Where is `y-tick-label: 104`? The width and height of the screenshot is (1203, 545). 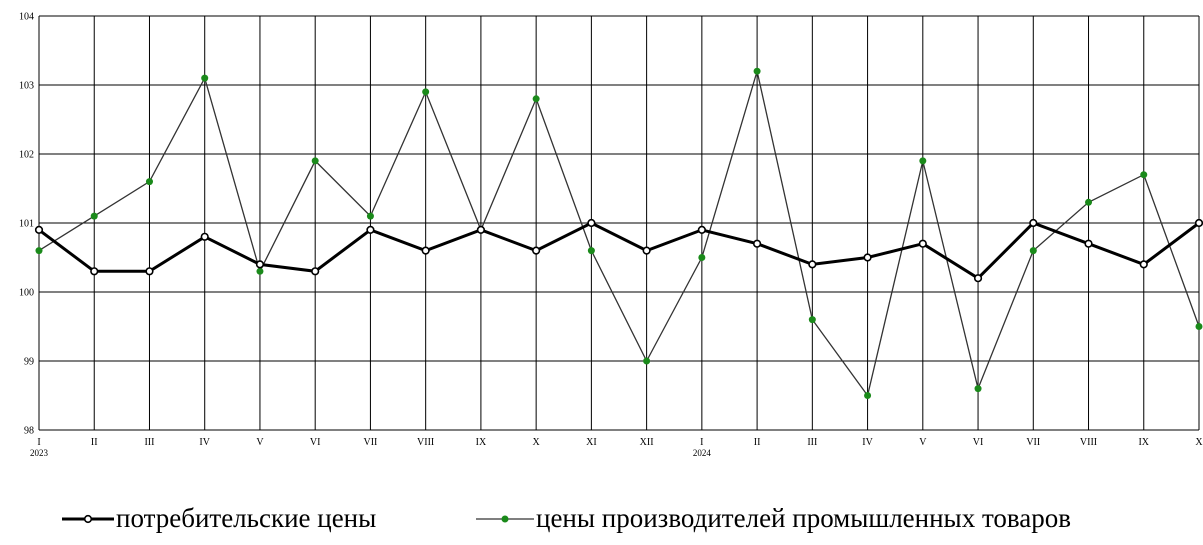
y-tick-label: 104 is located at coordinates (26, 17).